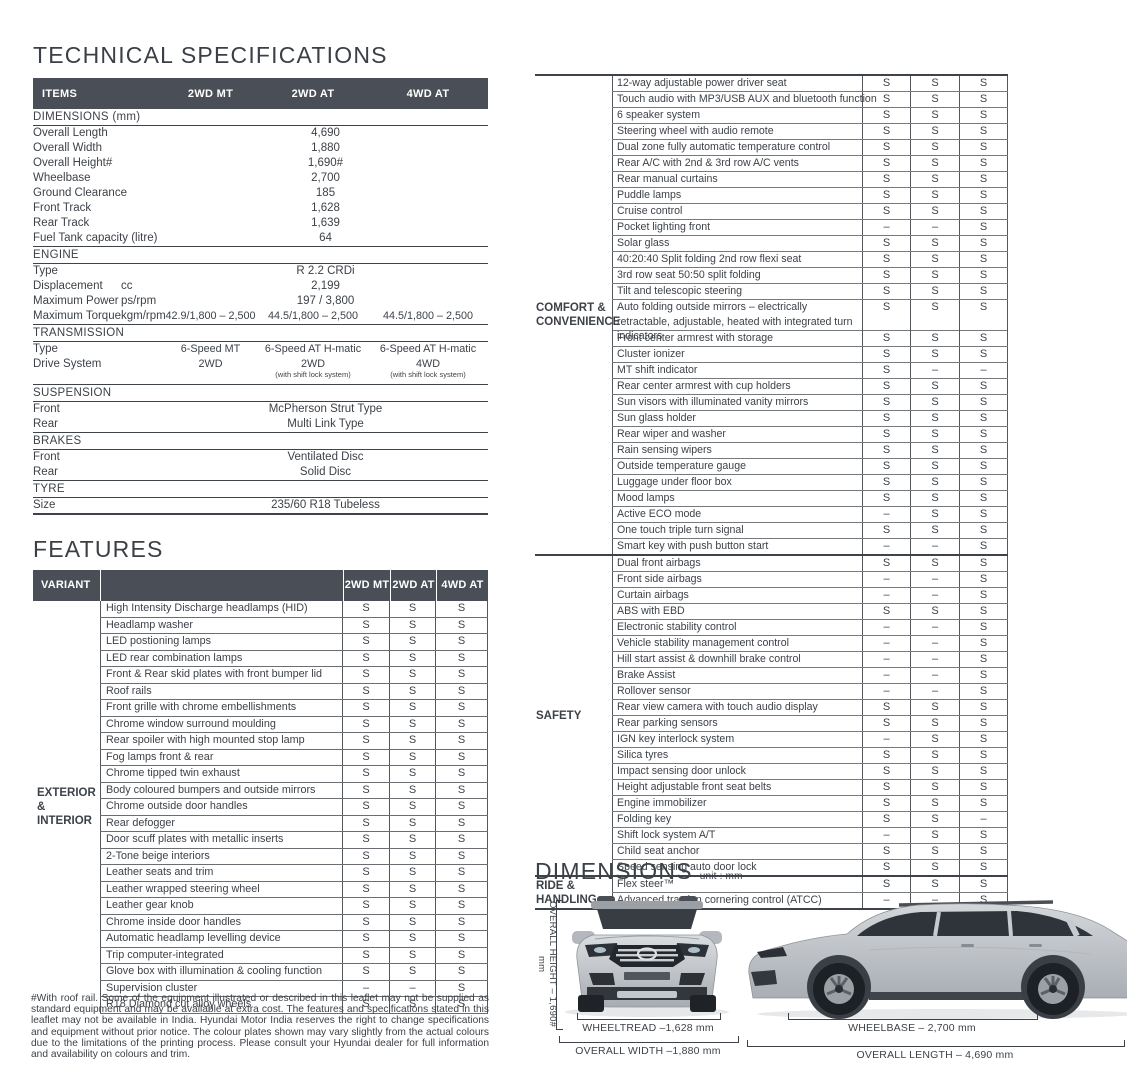  Describe the element at coordinates (810, 804) in the screenshot. I see `feature-row: Engine immobilizer S S S` at that location.